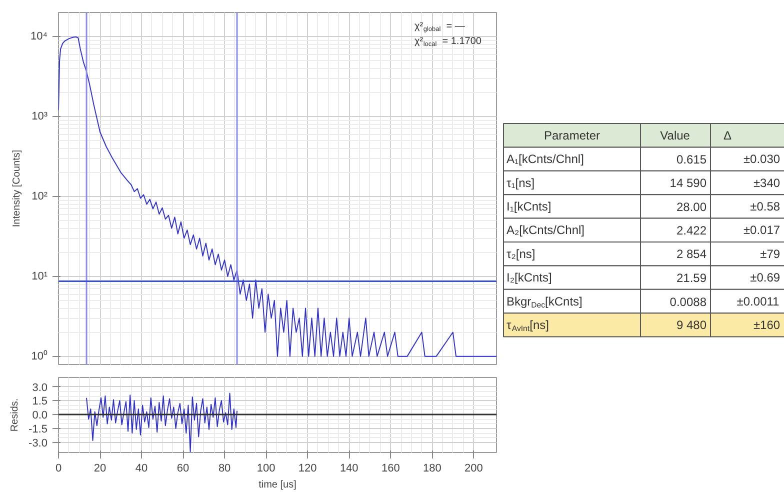 The width and height of the screenshot is (784, 493). What do you see at coordinates (529, 277) in the screenshot?
I see `text: I₂[kCnts]` at bounding box center [529, 277].